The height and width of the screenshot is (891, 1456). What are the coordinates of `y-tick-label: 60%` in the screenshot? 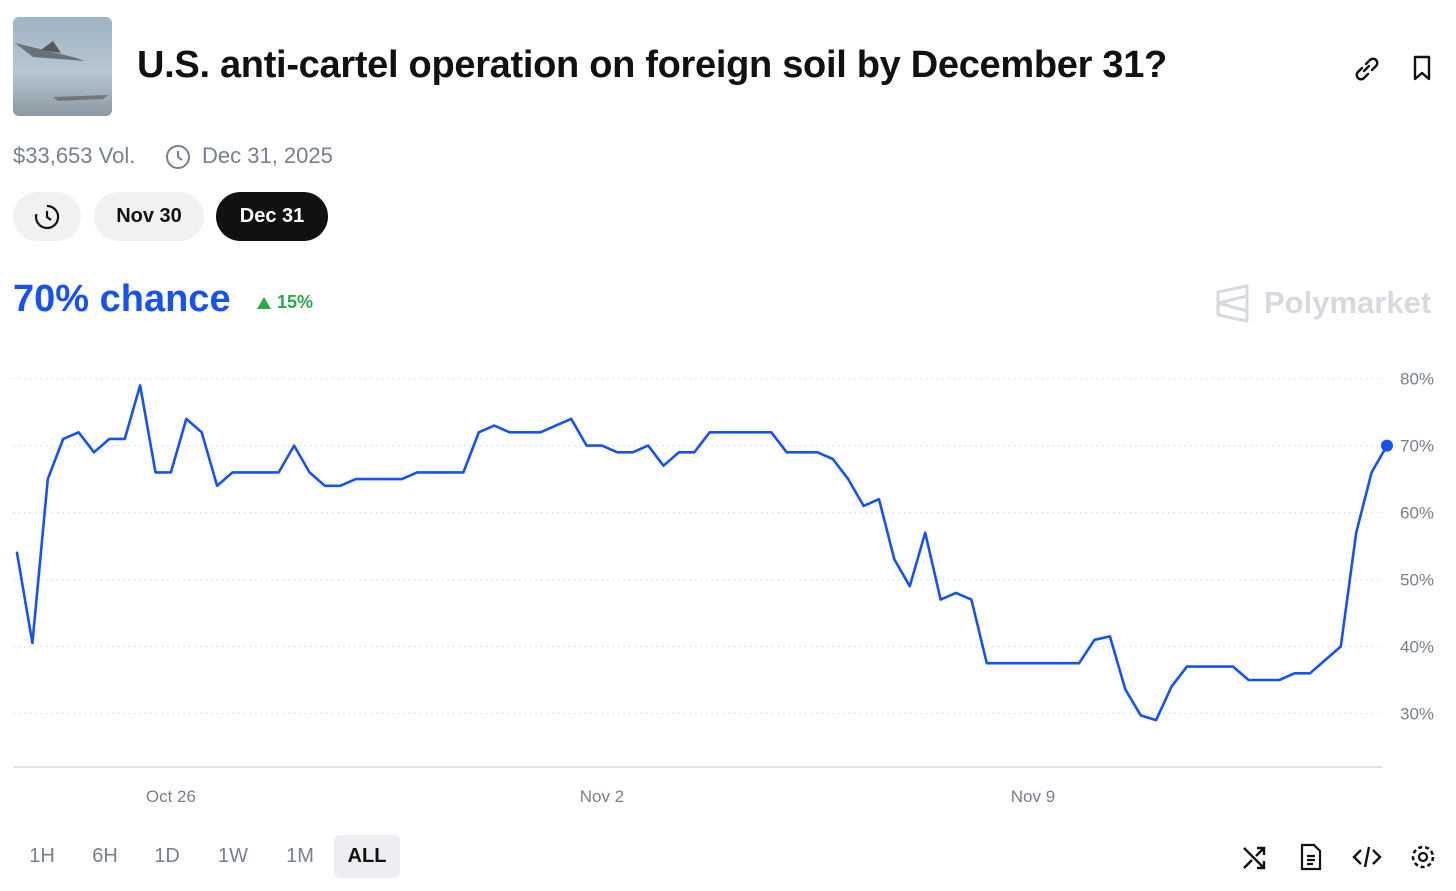 It's located at (1417, 513).